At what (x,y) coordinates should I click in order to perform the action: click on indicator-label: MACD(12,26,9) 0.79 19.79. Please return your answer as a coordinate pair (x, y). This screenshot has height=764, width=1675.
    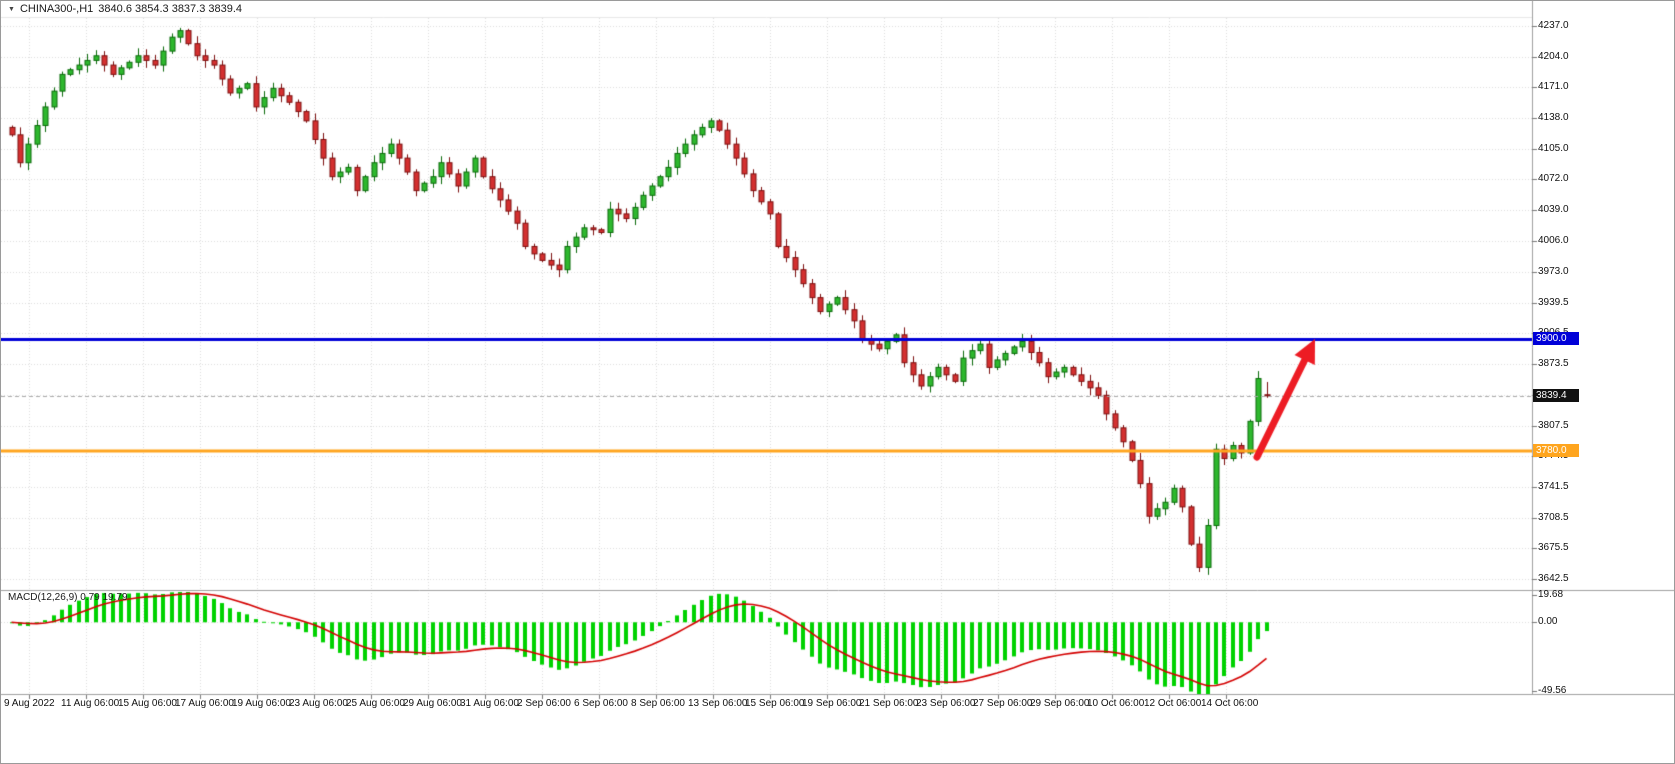
    Looking at the image, I should click on (68, 597).